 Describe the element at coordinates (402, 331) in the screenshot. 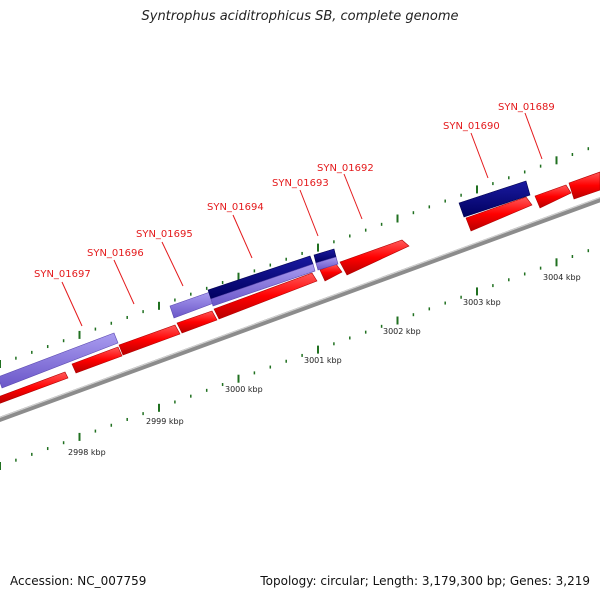

I see `scale-label: 3002 kbp` at that location.